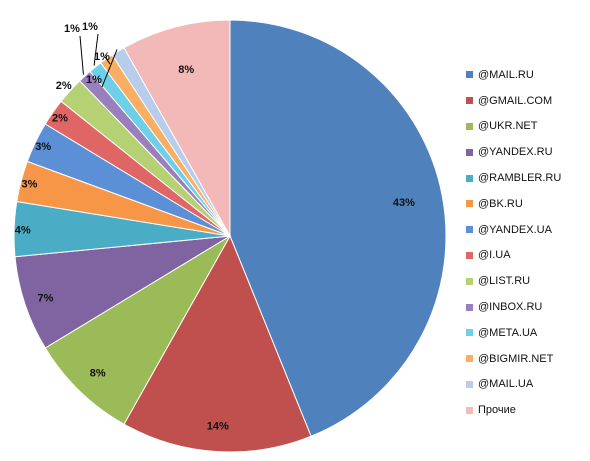 The height and width of the screenshot is (461, 590). What do you see at coordinates (504, 281) in the screenshot?
I see `legend-label: @LIST.RU` at bounding box center [504, 281].